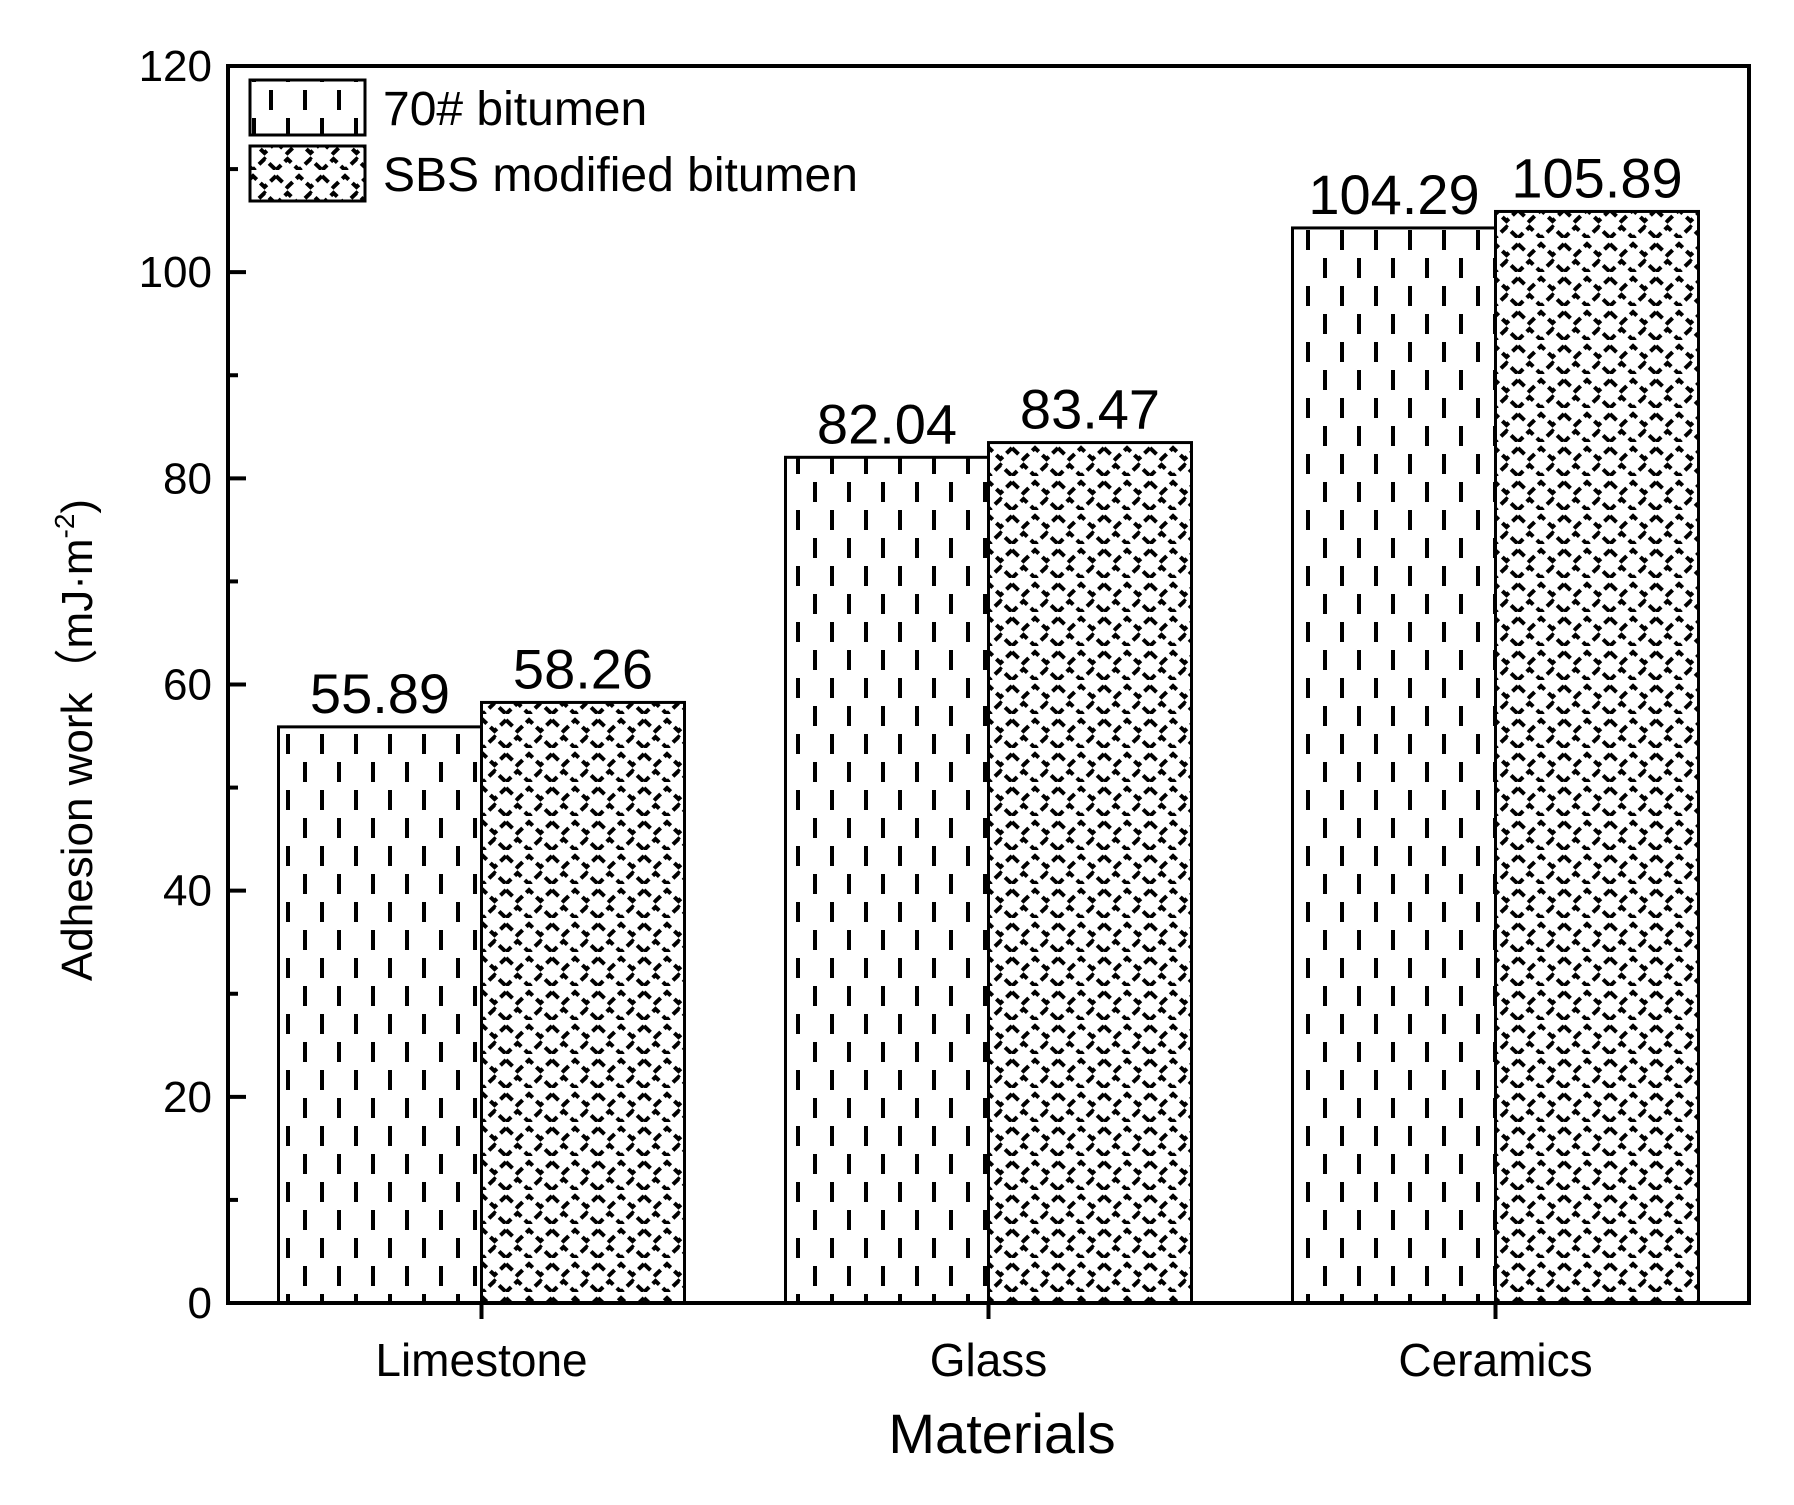 This screenshot has width=1794, height=1505. I want to click on bar-70-bitumen-glass, so click(887, 880).